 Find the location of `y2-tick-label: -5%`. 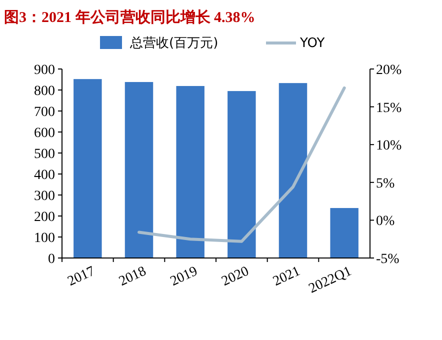

y2-tick-label: -5% is located at coordinates (388, 259).